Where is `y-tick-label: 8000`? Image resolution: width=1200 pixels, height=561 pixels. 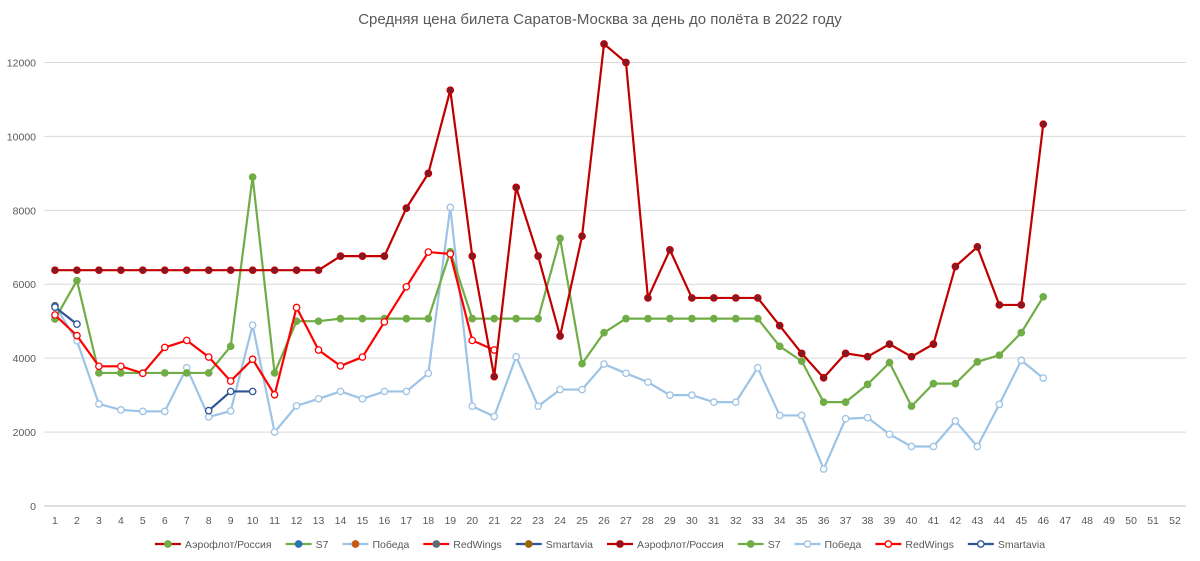
y-tick-label: 8000 is located at coordinates (25, 211).